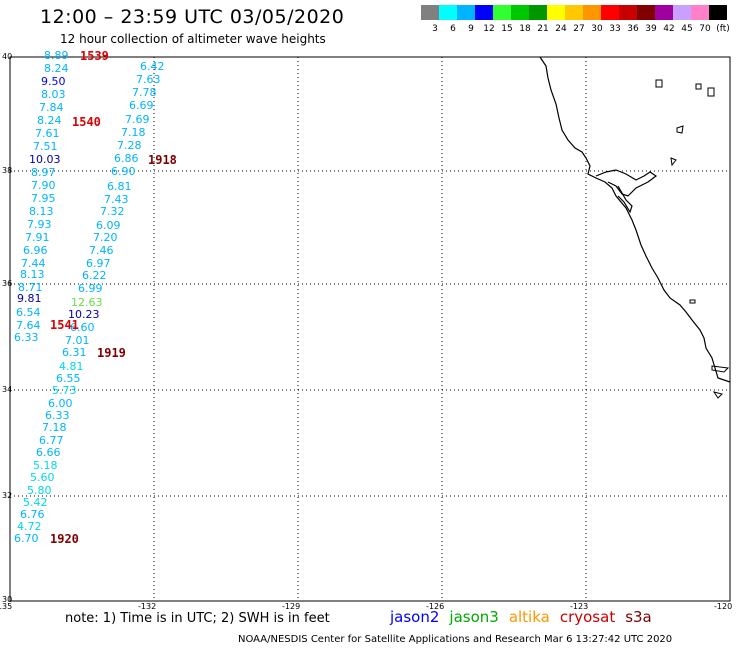  Describe the element at coordinates (37, 237) in the screenshot. I see `wave-height-value: 7.91` at that location.